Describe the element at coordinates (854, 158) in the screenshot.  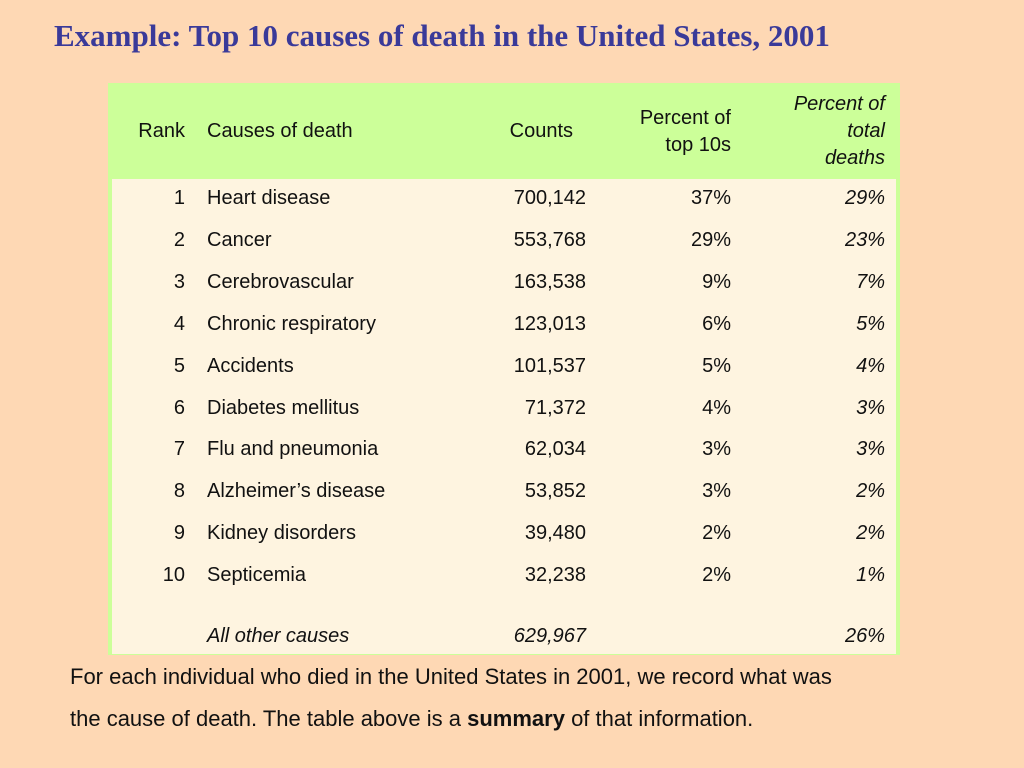
I see `header-pct-total-l3: deaths` at that location.